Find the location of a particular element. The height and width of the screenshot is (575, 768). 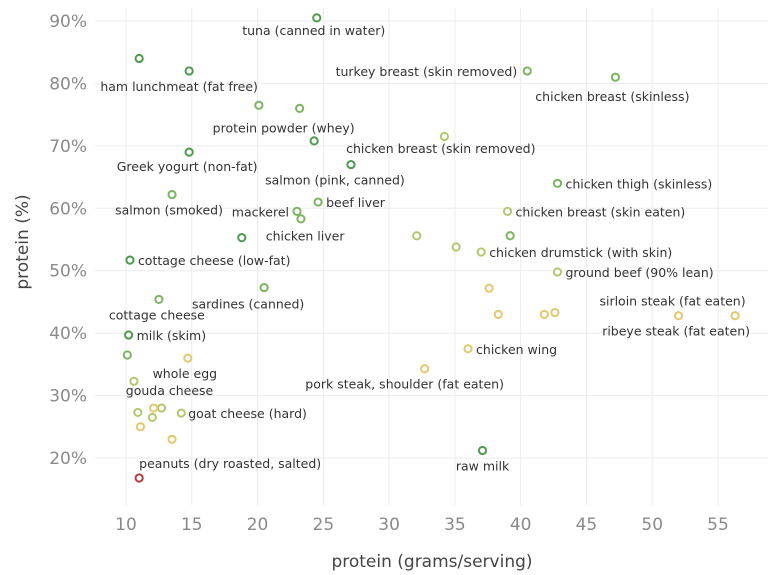

x-tick-label: 50 is located at coordinates (652, 525).